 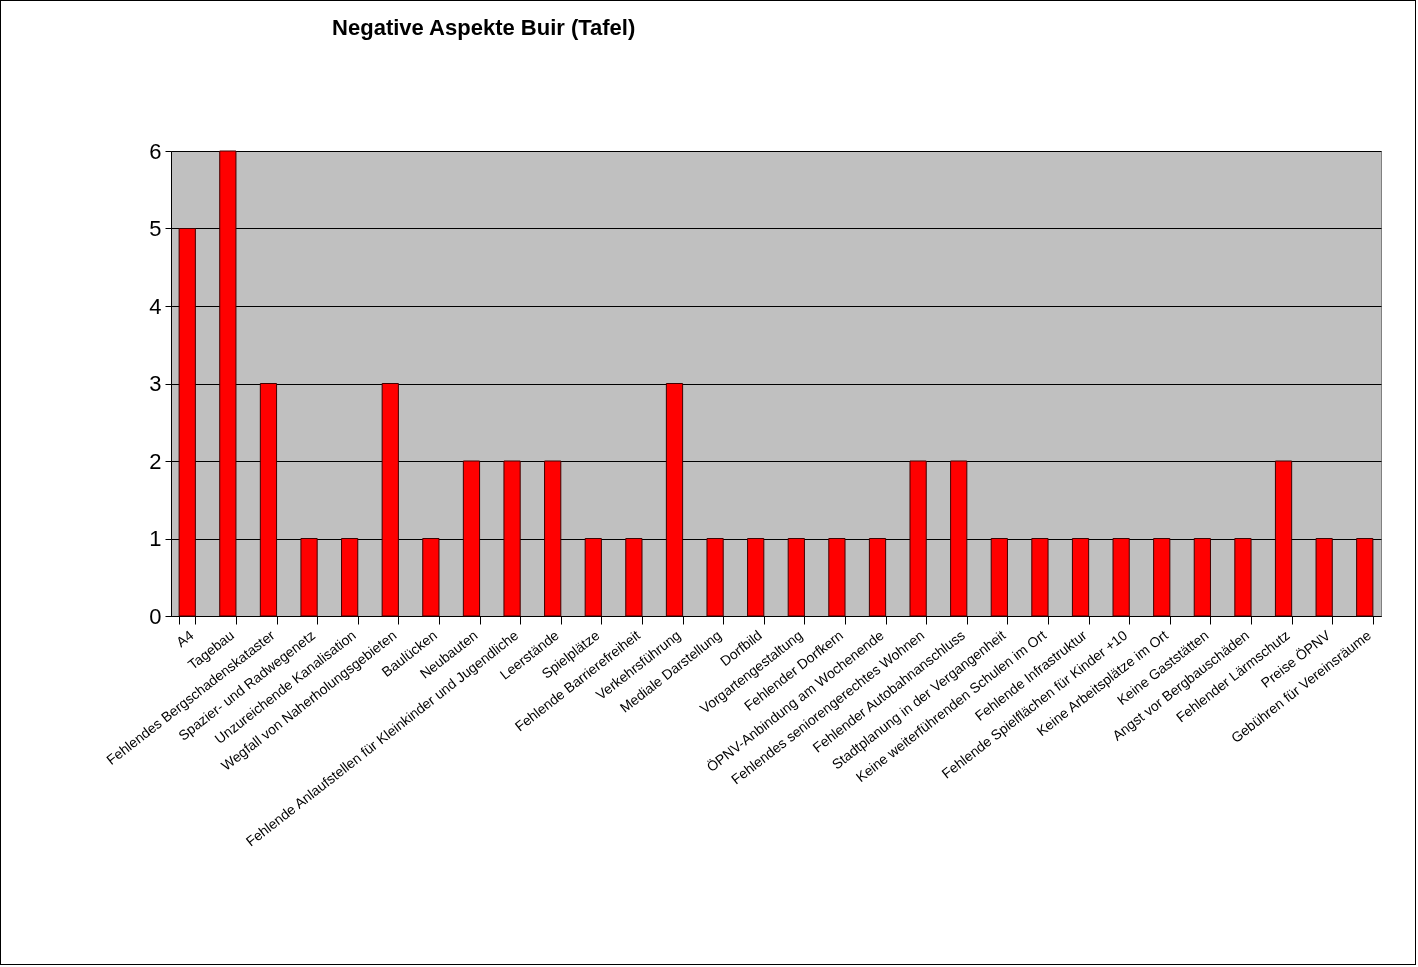 What do you see at coordinates (155, 616) in the screenshot?
I see `y-tick-label: 0` at bounding box center [155, 616].